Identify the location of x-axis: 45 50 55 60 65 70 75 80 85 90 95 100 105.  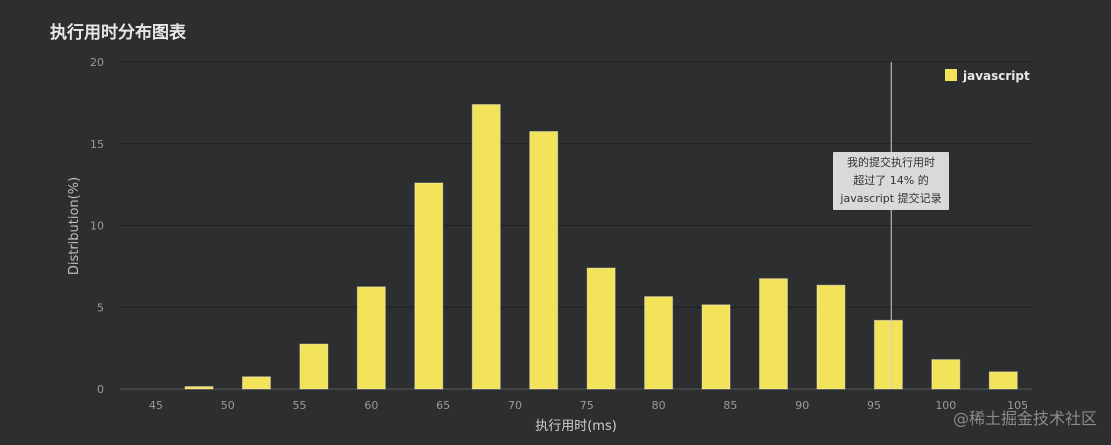
(588, 405).